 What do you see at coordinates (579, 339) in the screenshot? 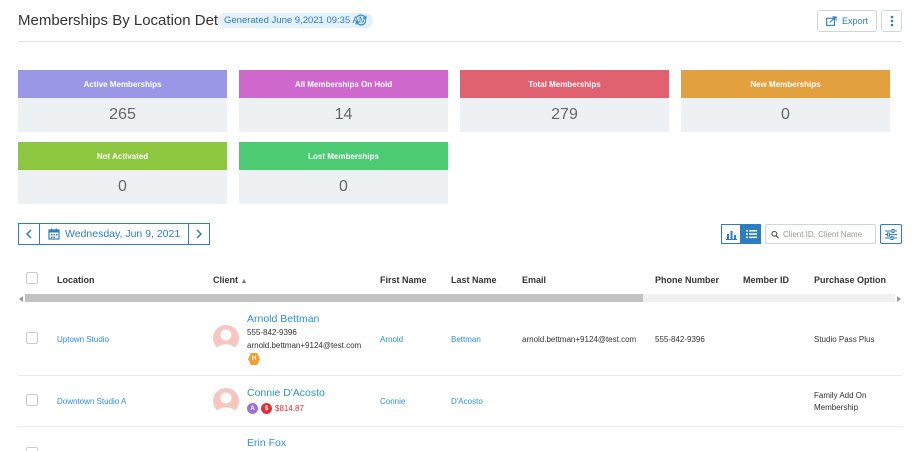
I see `email-cell: arnold.bettman+9124@test.com` at bounding box center [579, 339].